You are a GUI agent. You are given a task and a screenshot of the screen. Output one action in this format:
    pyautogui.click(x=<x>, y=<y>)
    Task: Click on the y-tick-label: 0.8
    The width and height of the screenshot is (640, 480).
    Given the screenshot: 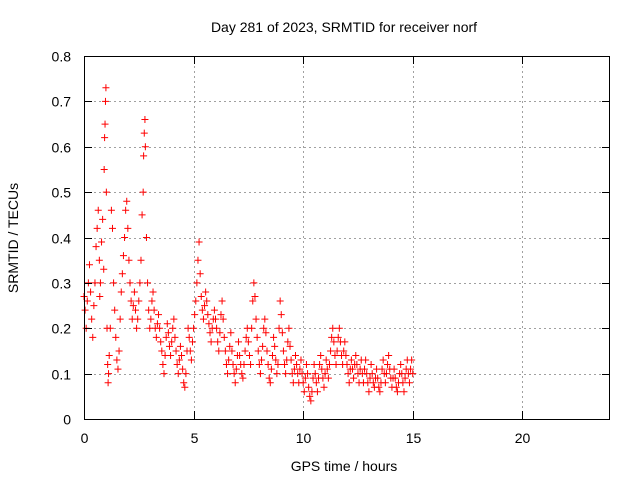 What is the action you would take?
    pyautogui.click(x=62, y=57)
    